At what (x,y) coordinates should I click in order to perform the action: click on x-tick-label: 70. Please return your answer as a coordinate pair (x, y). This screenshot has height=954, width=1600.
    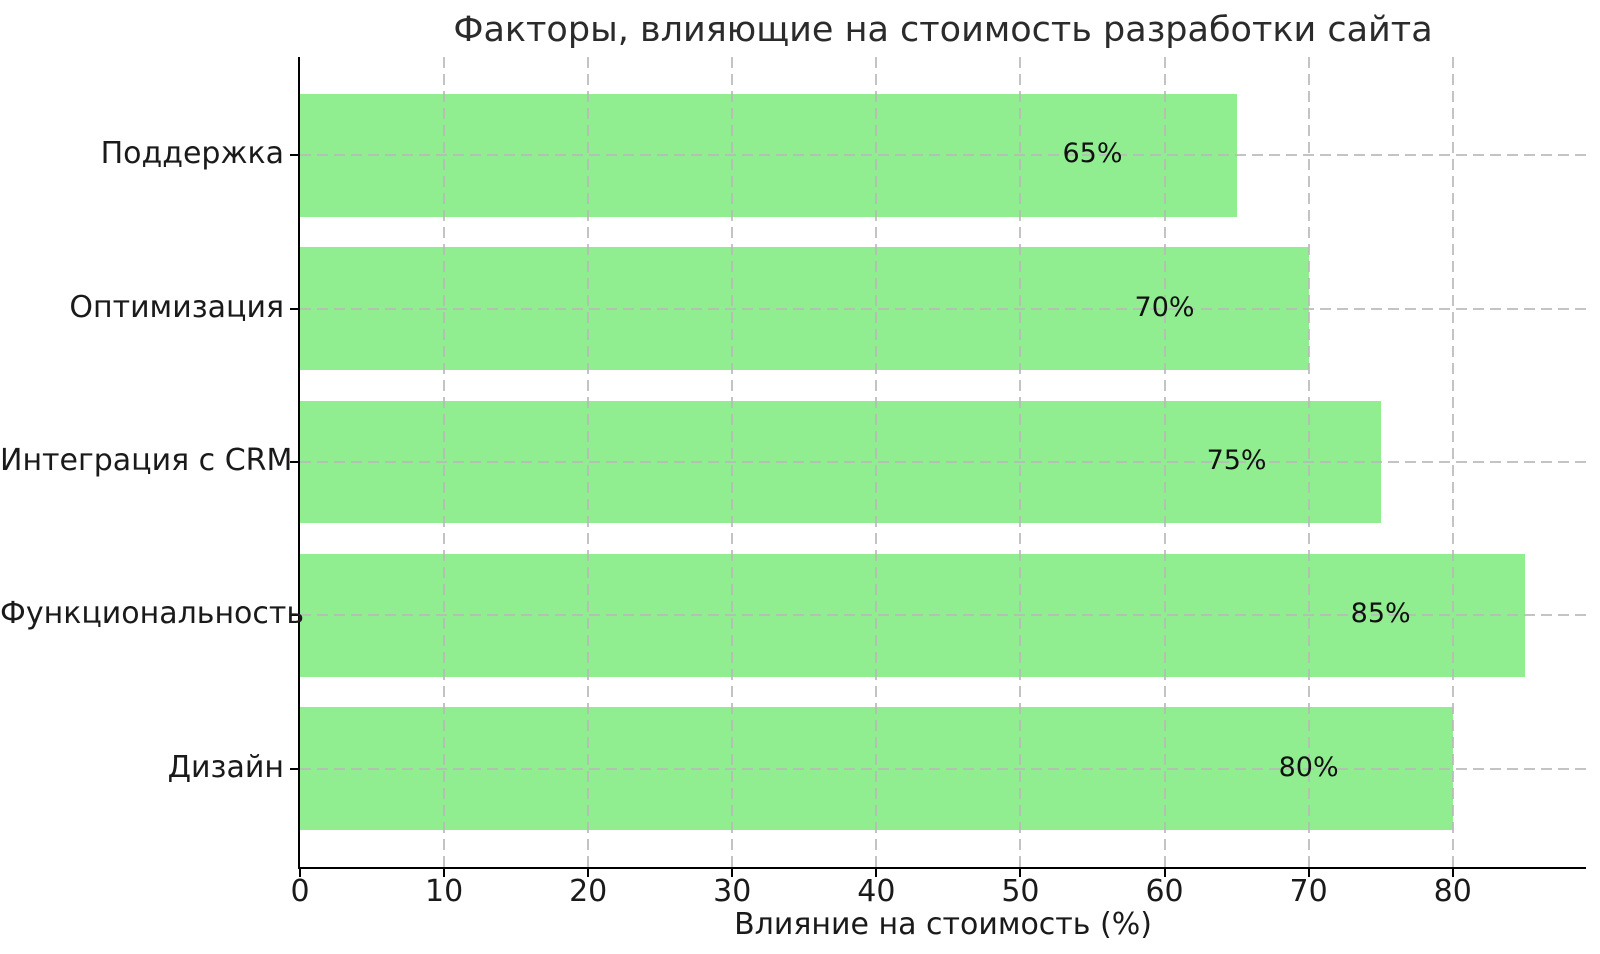
    Looking at the image, I should click on (1308, 891).